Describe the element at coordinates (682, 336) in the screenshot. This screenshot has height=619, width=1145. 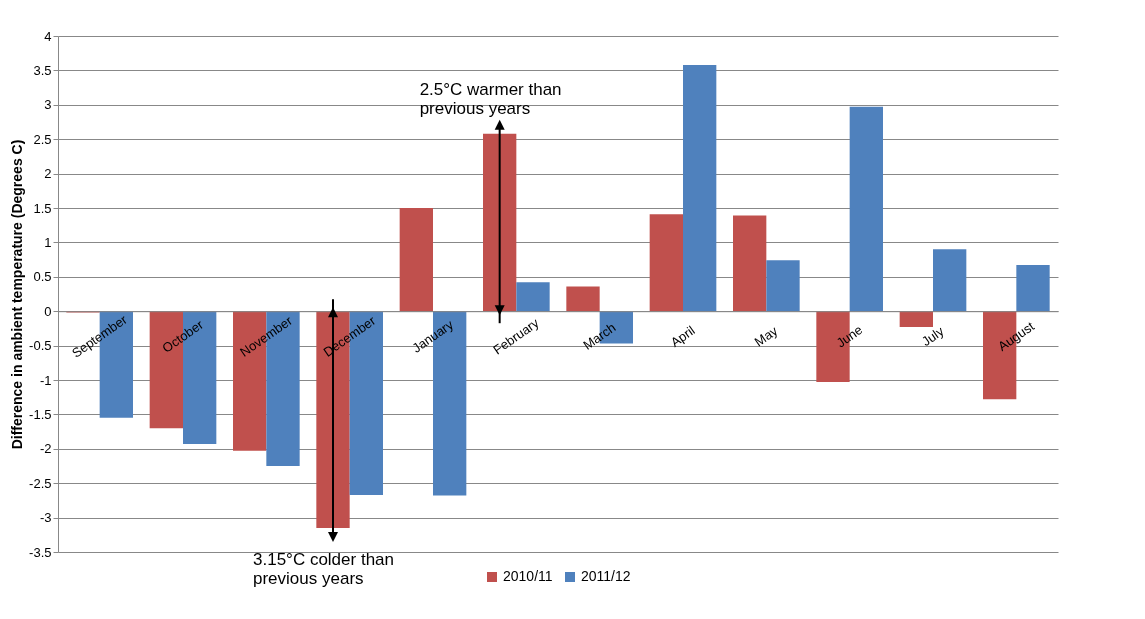
I see `x-tick-label: April` at that location.